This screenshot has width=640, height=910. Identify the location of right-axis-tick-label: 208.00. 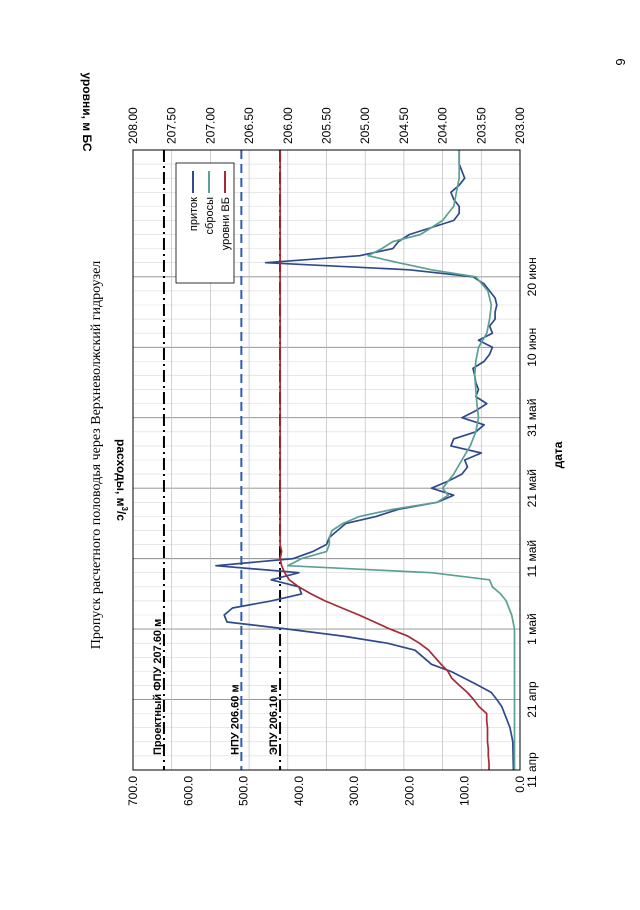
(133, 125).